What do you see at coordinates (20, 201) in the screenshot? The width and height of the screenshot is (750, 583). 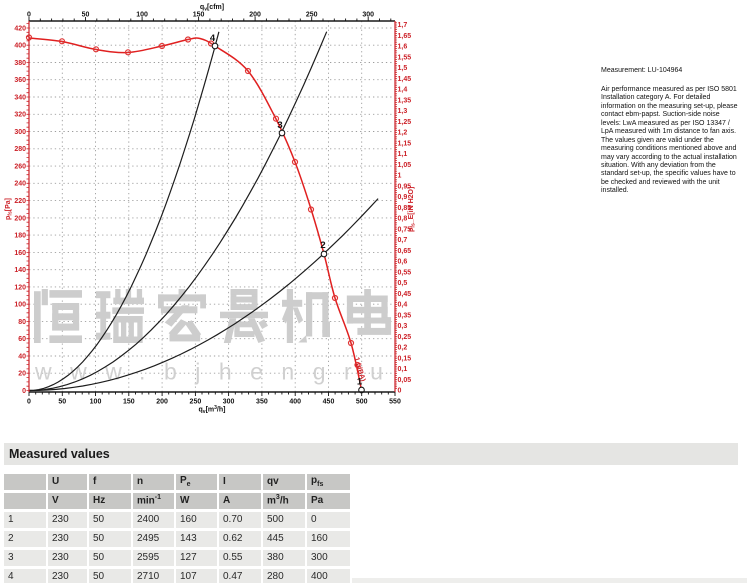 I see `svg-text: 220` at bounding box center [20, 201].